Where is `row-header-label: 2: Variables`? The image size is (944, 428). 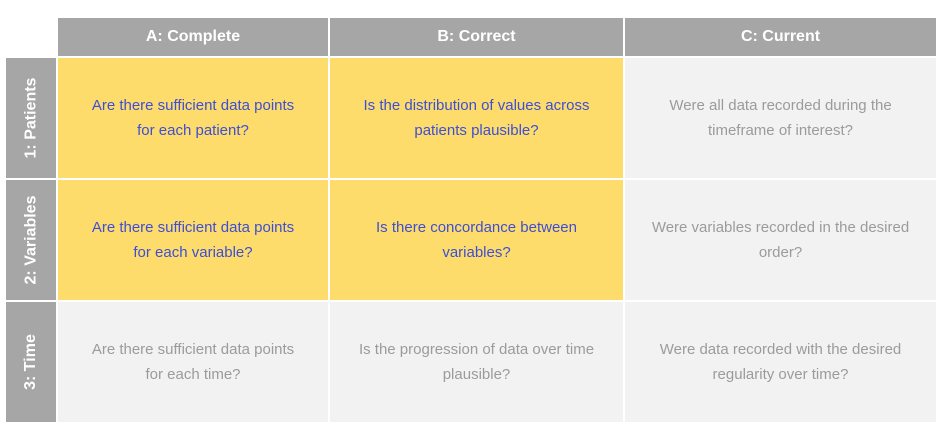 row-header-label: 2: Variables is located at coordinates (31, 240).